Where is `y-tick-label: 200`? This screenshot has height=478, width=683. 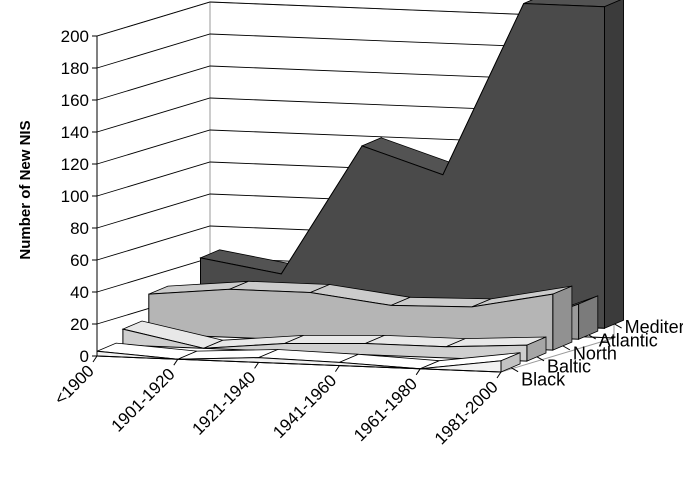 y-tick-label: 200 is located at coordinates (75, 36).